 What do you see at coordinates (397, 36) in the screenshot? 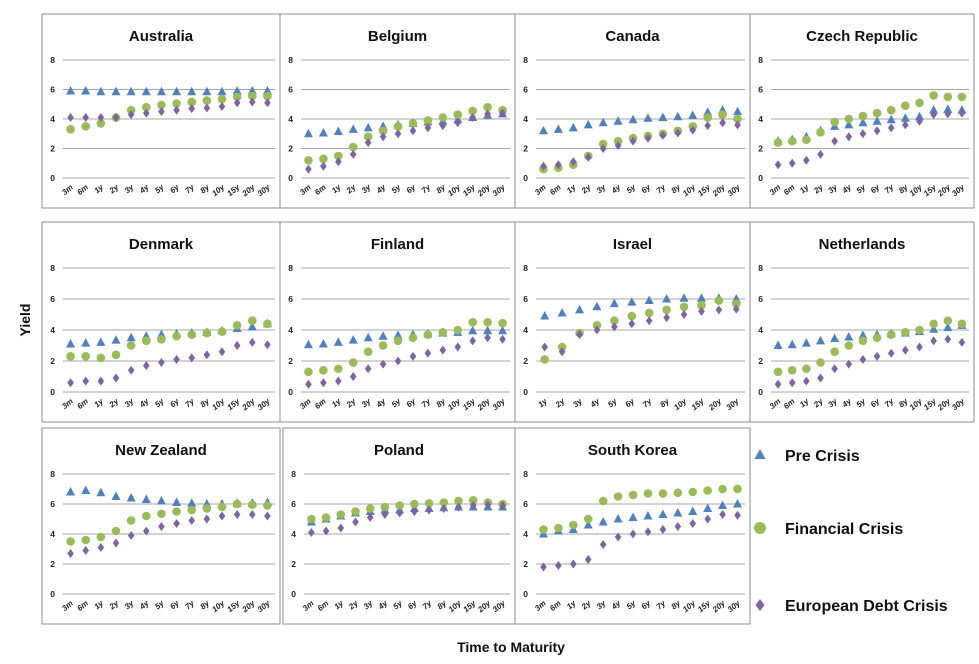
I see `panel-title: Belgium` at bounding box center [397, 36].